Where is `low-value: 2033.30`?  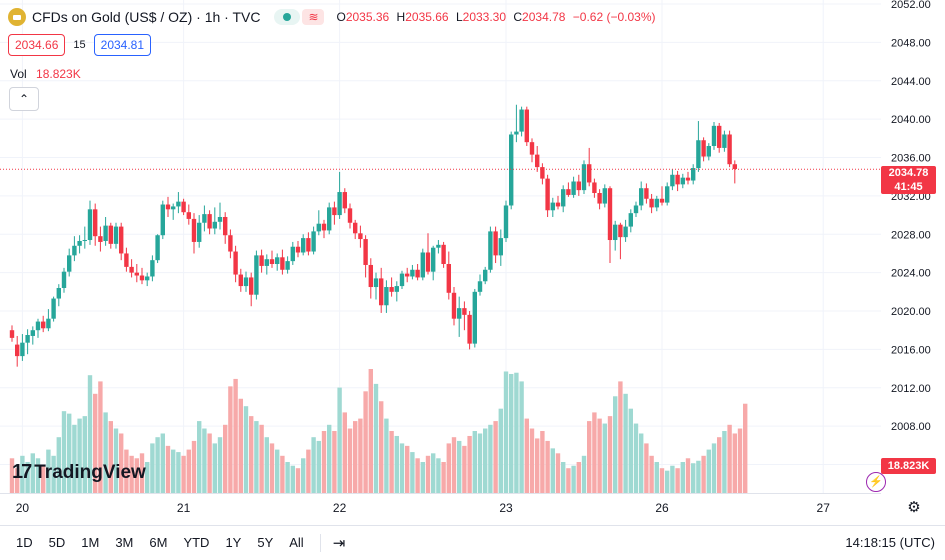
low-value: 2033.30 is located at coordinates (484, 17).